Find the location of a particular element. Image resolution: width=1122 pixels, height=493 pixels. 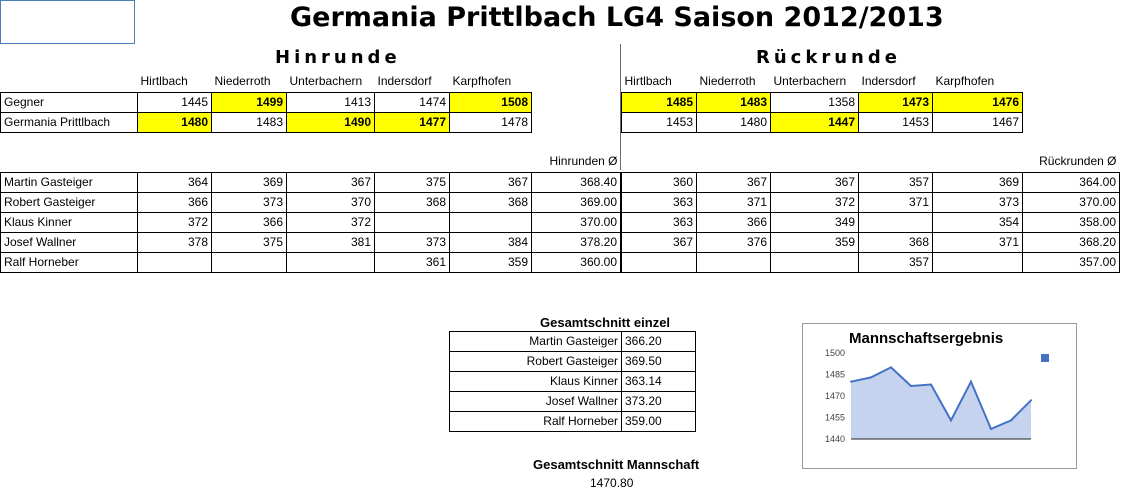

player-score: 364 is located at coordinates (174, 182).